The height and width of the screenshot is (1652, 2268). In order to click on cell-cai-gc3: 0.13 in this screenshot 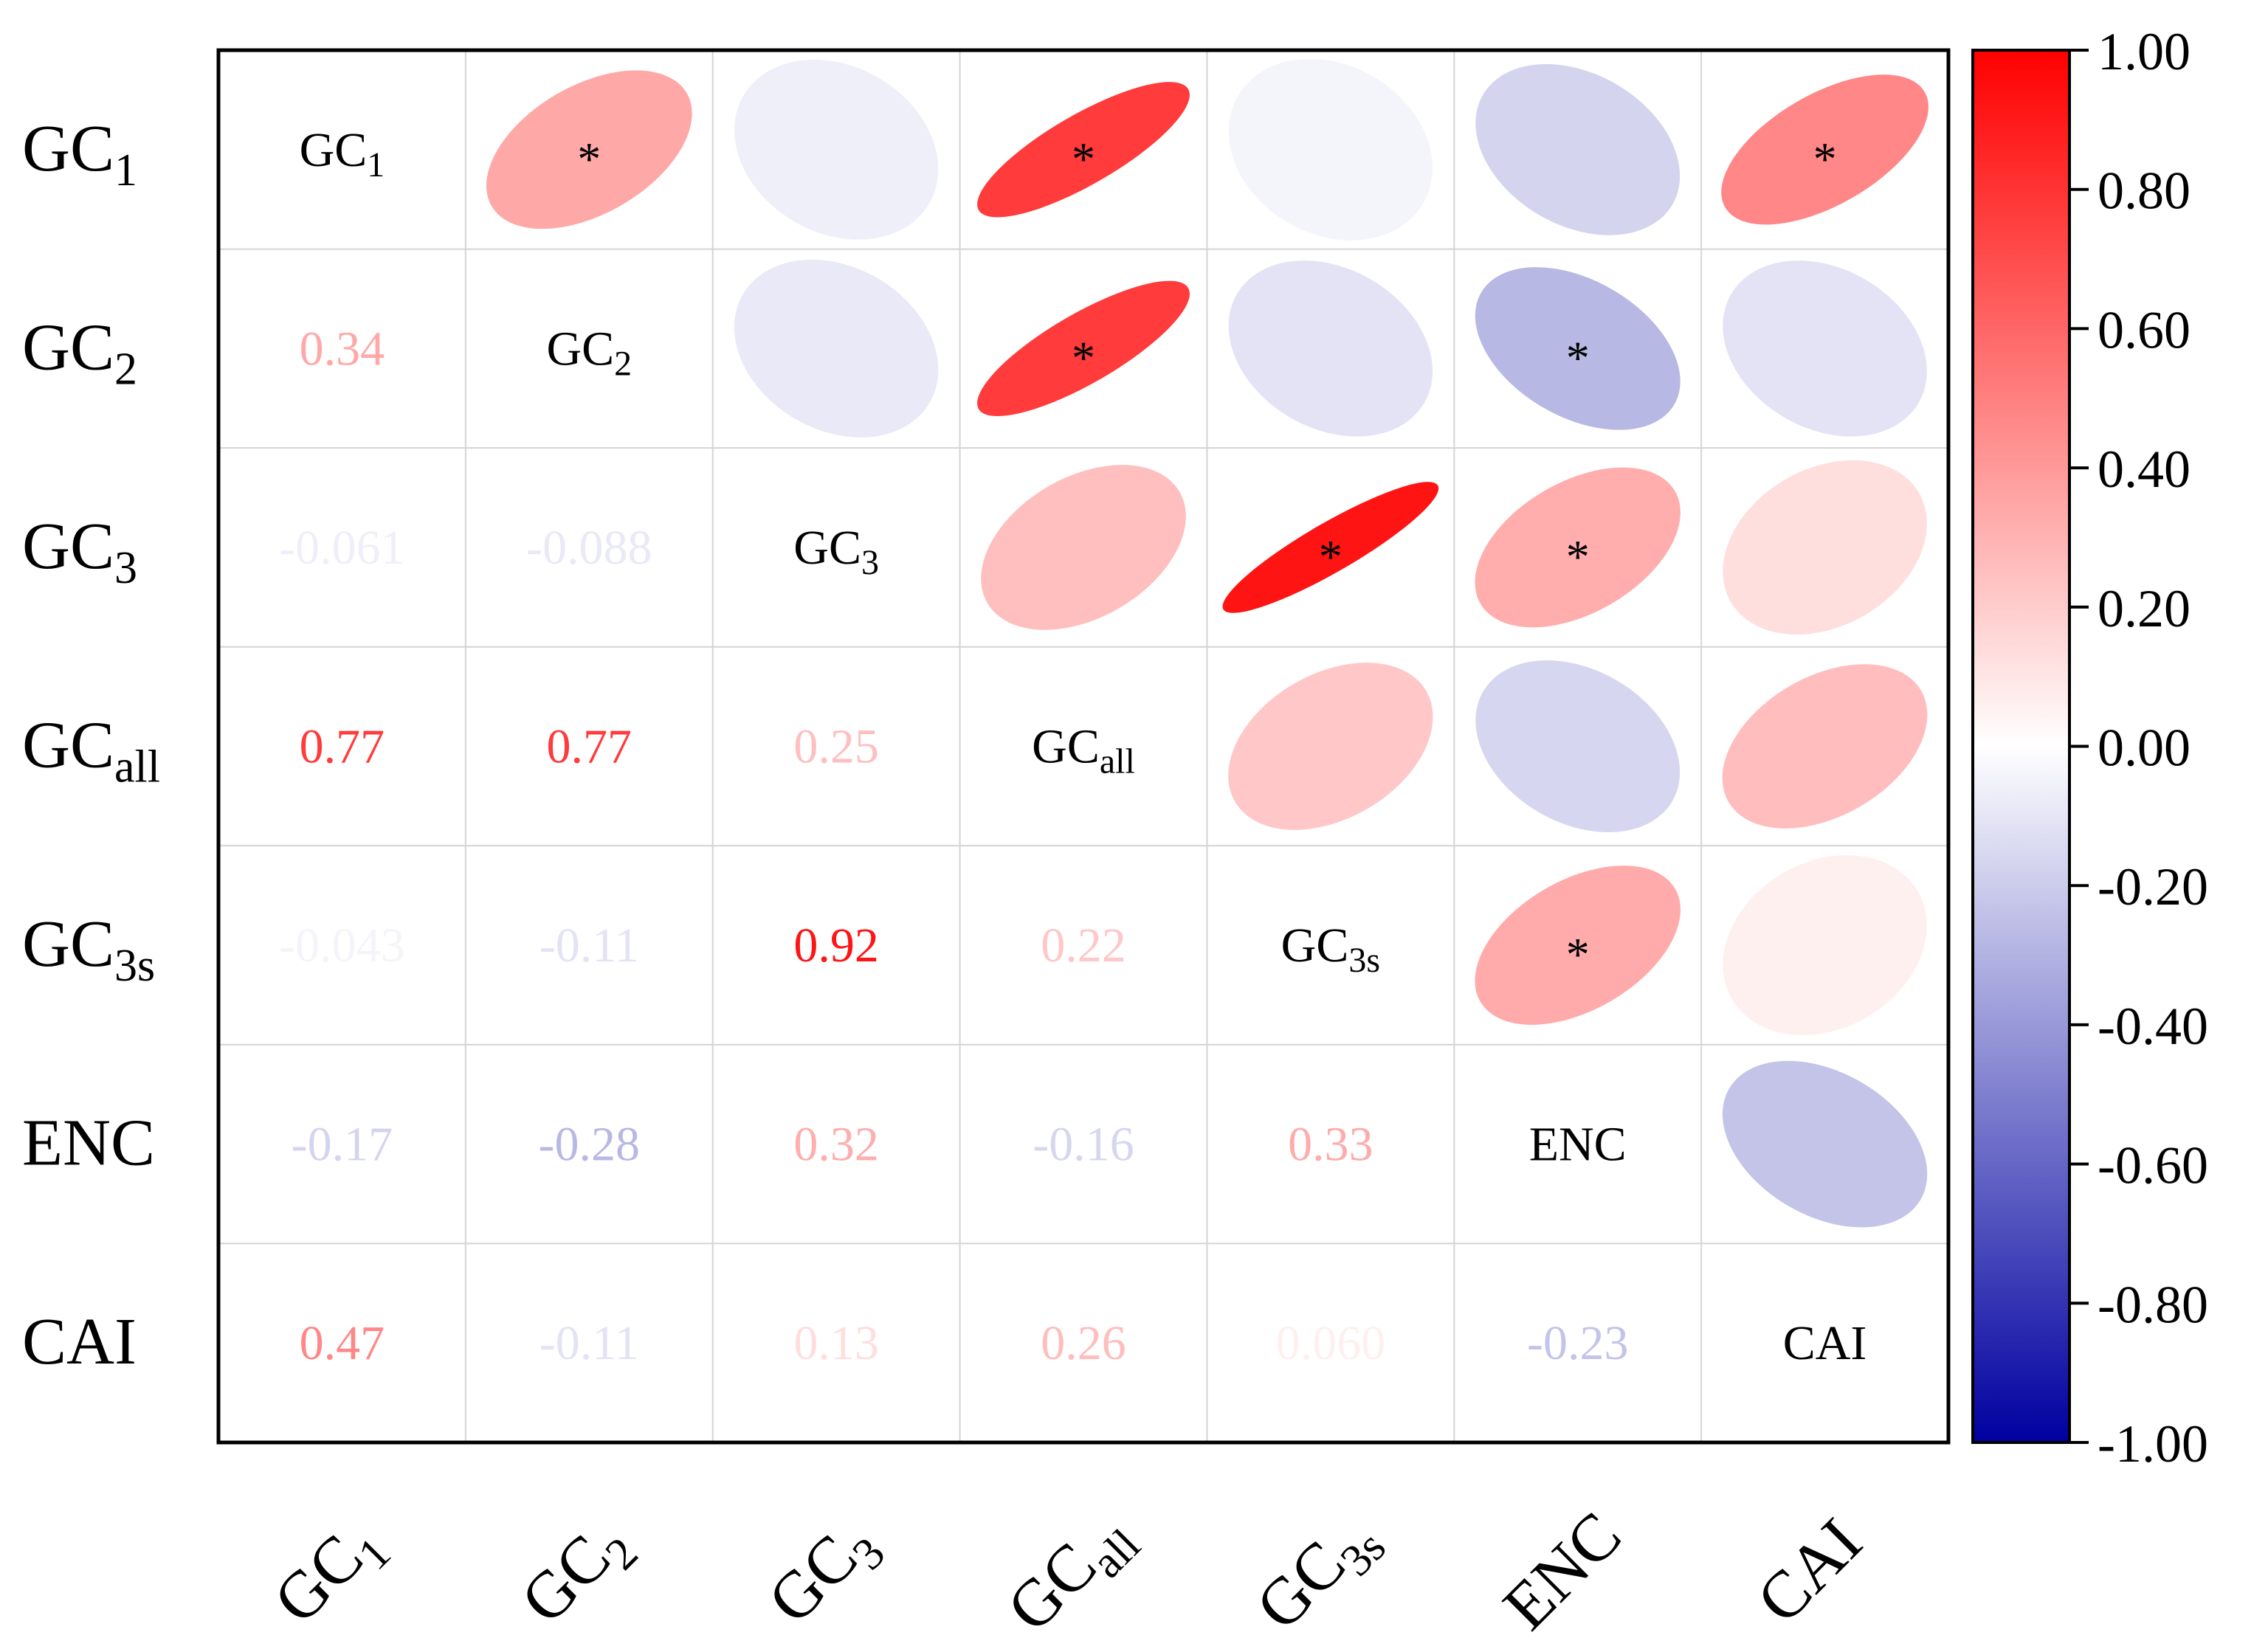, I will do `click(836, 1343)`.